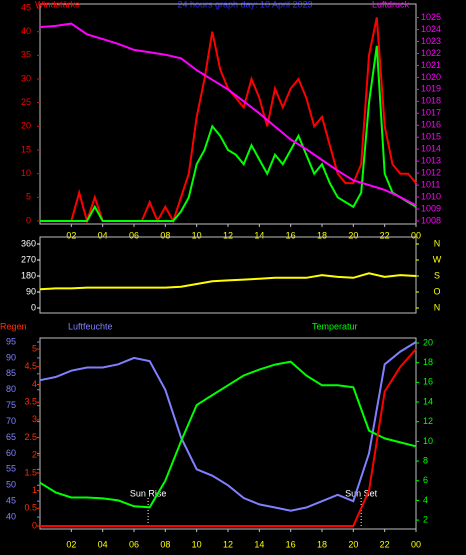 This screenshot has height=555, width=466. I want to click on y-tick-label: 180, so click(28, 275).